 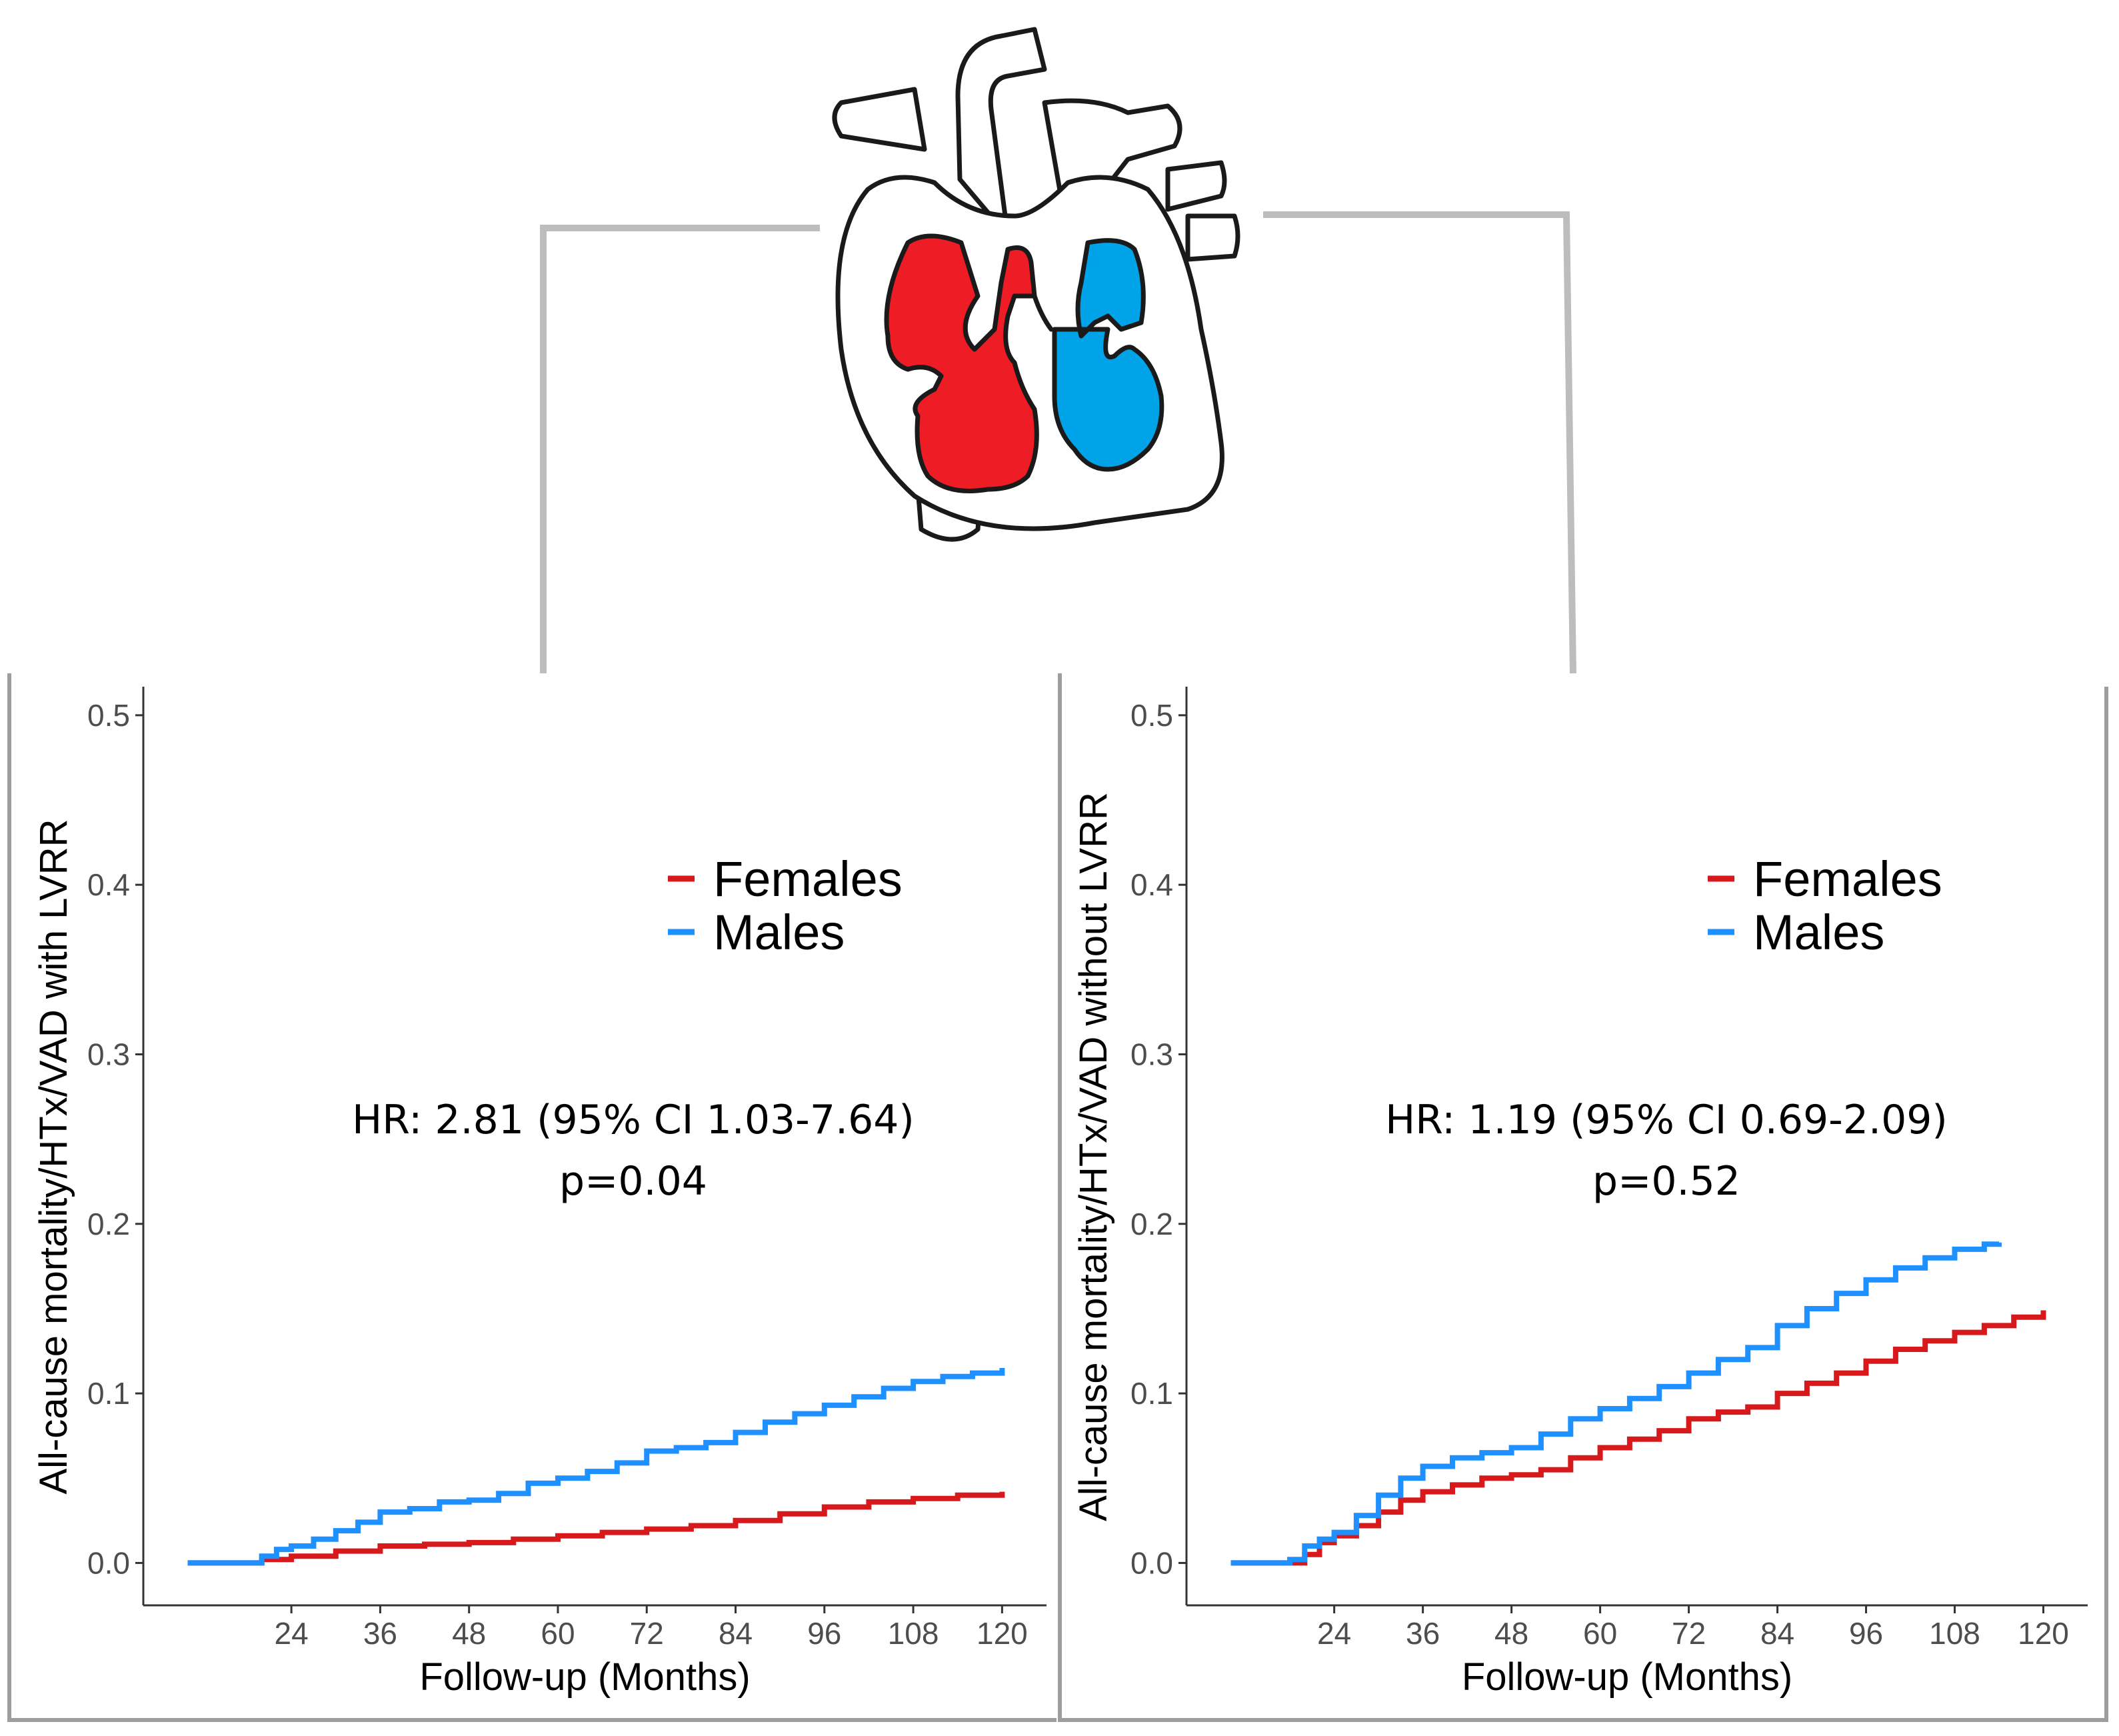 I want to click on p-value-text: p=0.52, so click(x=1666, y=1181).